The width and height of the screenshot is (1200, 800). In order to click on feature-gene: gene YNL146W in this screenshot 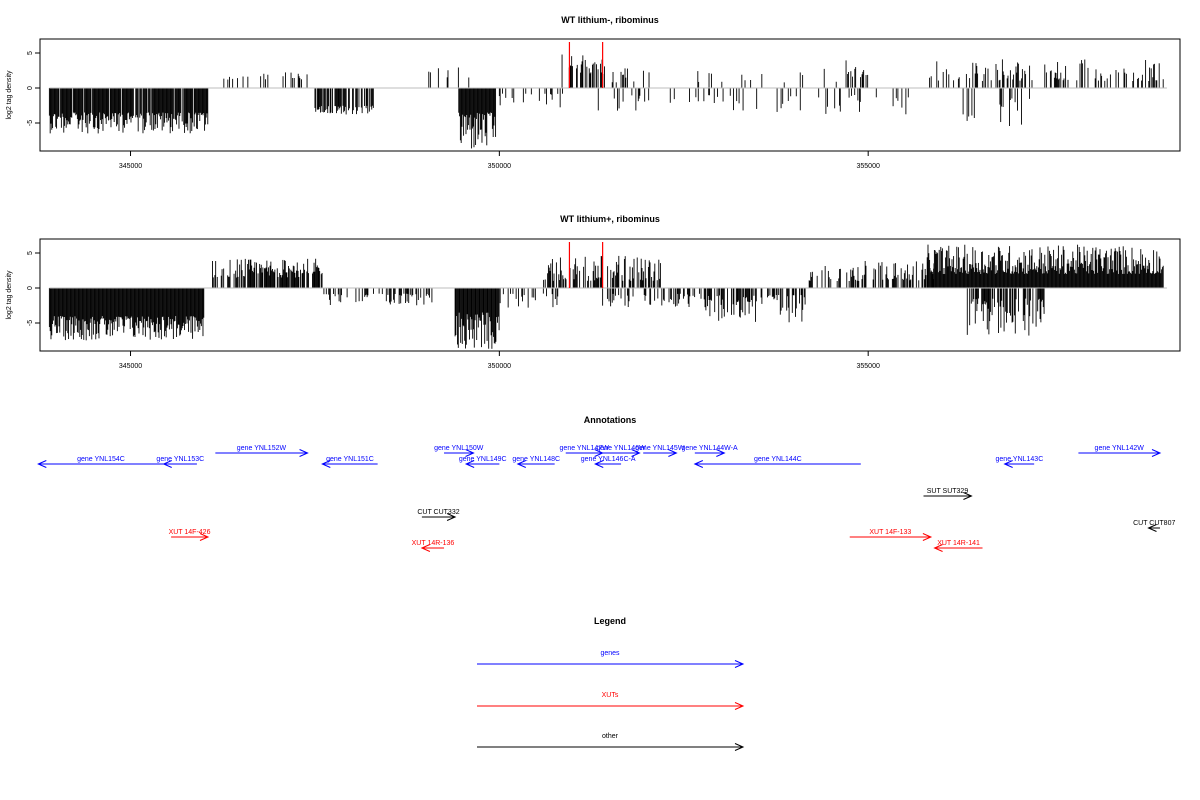, I will do `click(621, 451)`.